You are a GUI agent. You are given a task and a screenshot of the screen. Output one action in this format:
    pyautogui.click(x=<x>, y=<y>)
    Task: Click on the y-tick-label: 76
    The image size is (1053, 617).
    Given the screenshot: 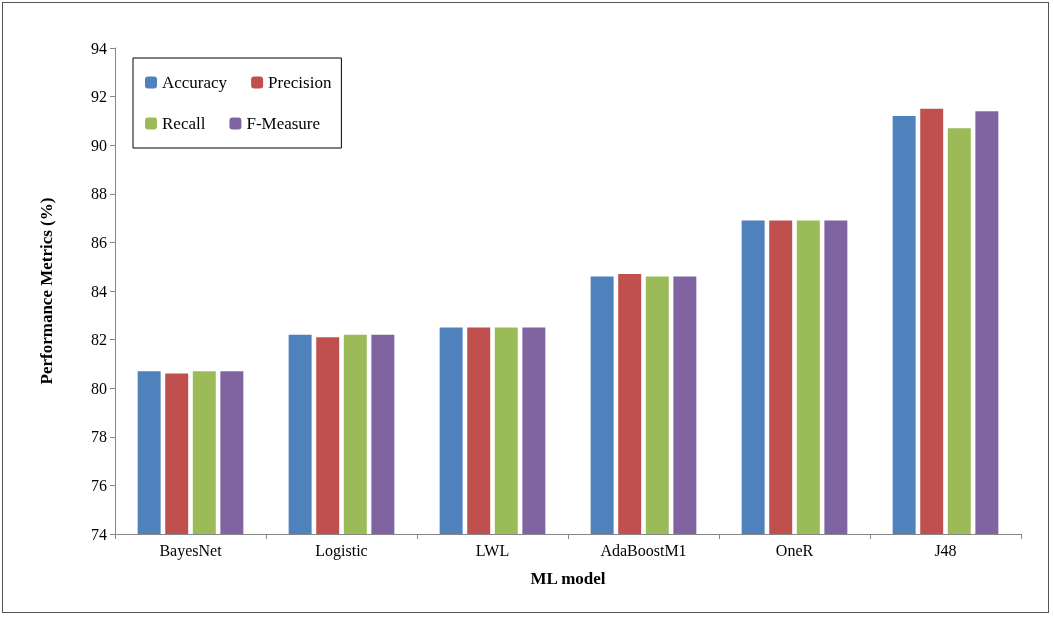 What is the action you would take?
    pyautogui.click(x=99, y=485)
    